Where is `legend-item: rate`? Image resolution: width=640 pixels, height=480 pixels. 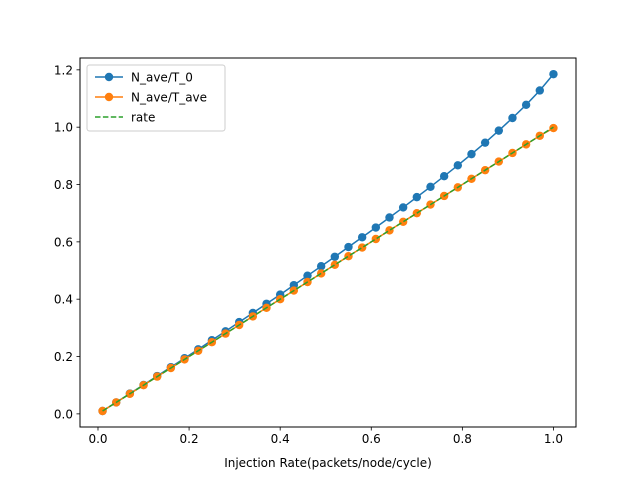 legend-item: rate is located at coordinates (125, 118).